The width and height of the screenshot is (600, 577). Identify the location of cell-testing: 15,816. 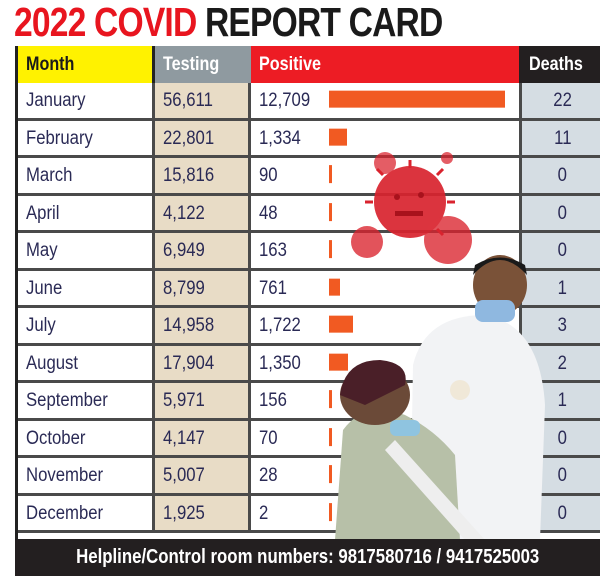
(201, 177).